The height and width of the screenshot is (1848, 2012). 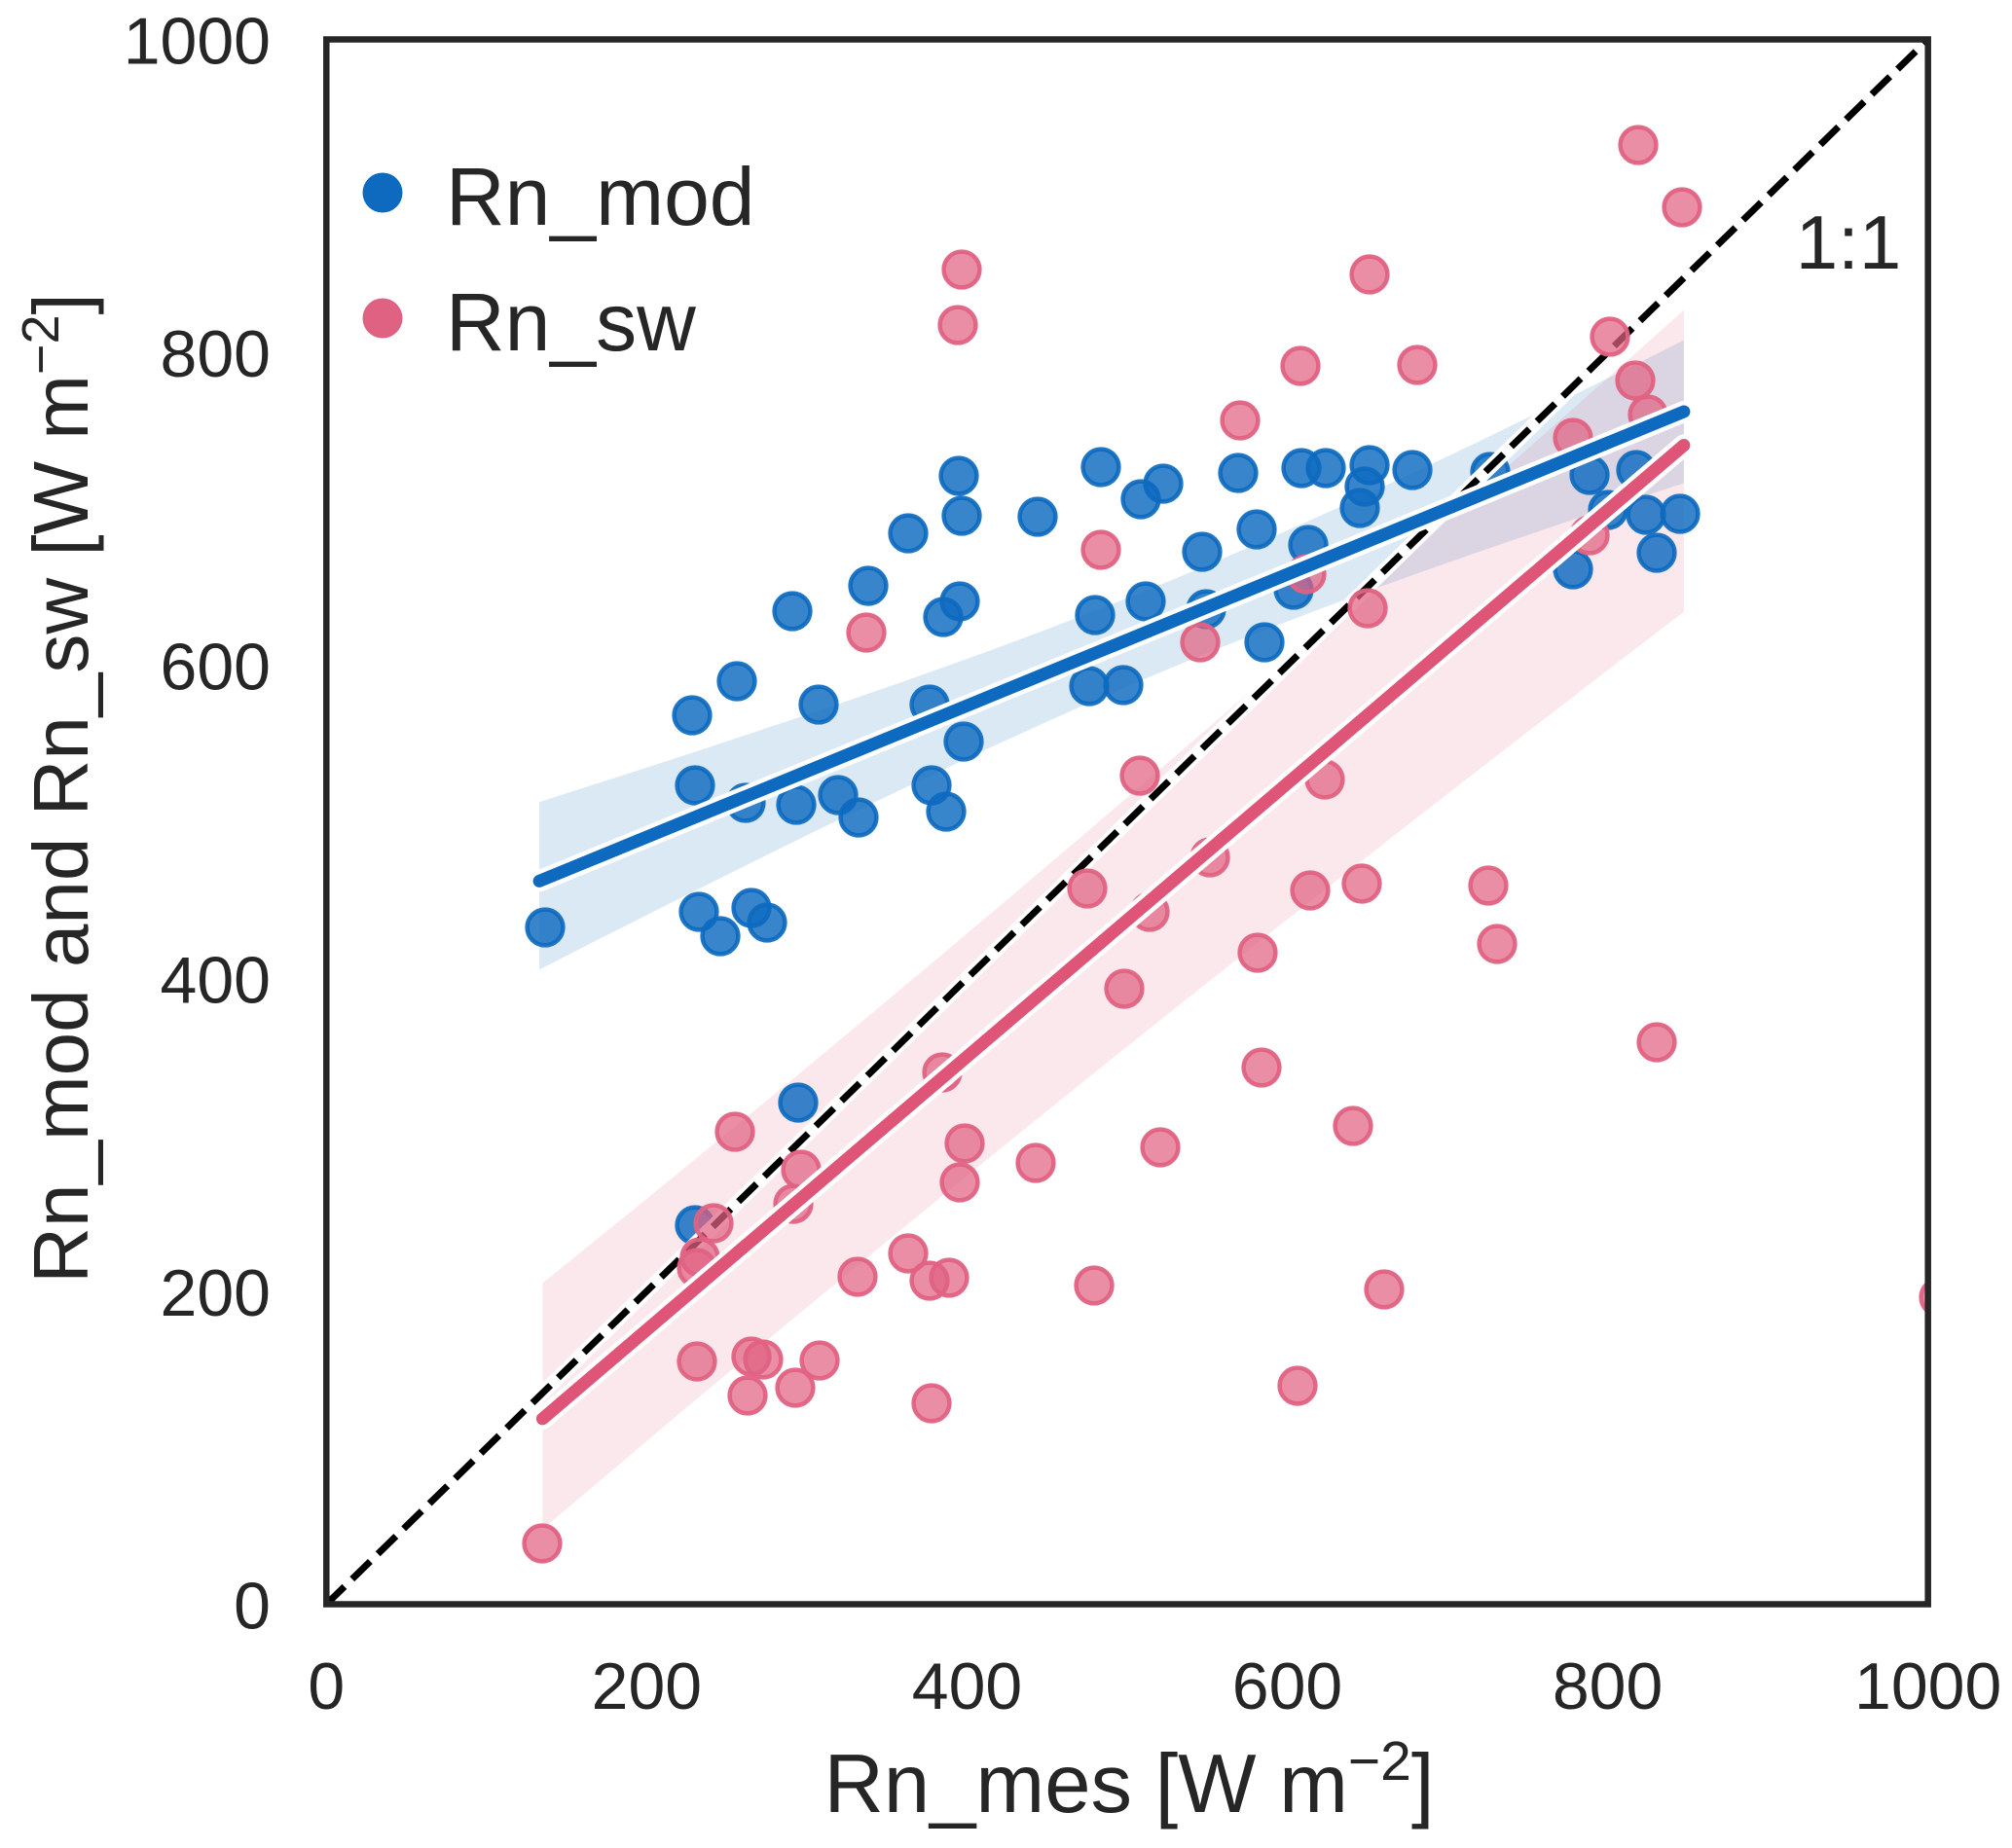 I want to click on svg-text: Rn_mes [W m−2], so click(x=1128, y=1780).